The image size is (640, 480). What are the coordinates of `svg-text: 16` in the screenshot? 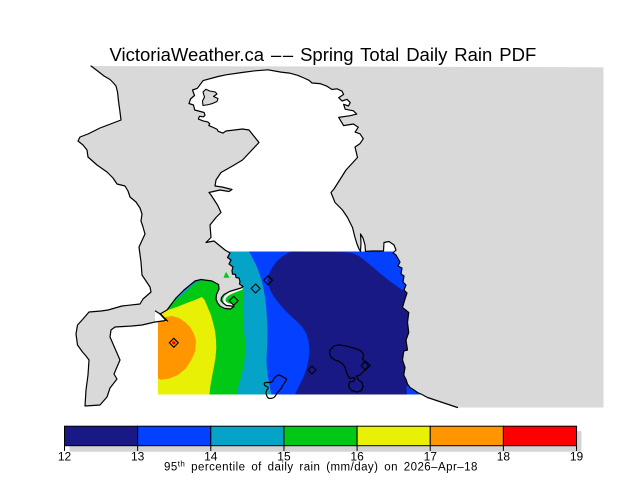 It's located at (357, 457).